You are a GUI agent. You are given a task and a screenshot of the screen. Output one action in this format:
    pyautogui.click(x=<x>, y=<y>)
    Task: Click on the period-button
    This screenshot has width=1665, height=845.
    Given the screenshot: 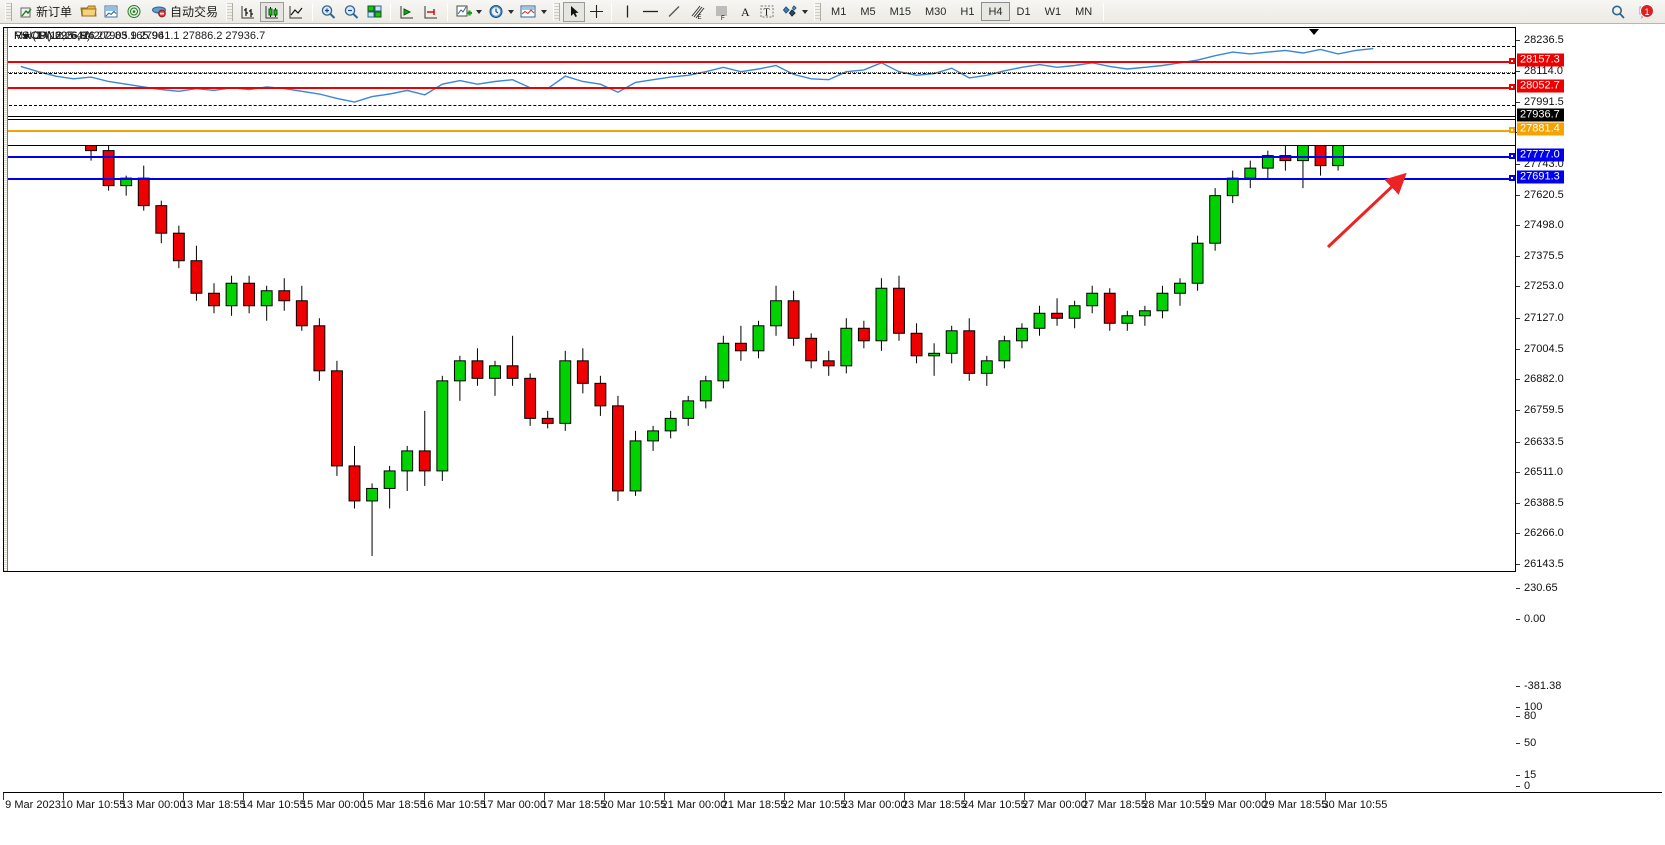 What is the action you would take?
    pyautogui.click(x=501, y=12)
    